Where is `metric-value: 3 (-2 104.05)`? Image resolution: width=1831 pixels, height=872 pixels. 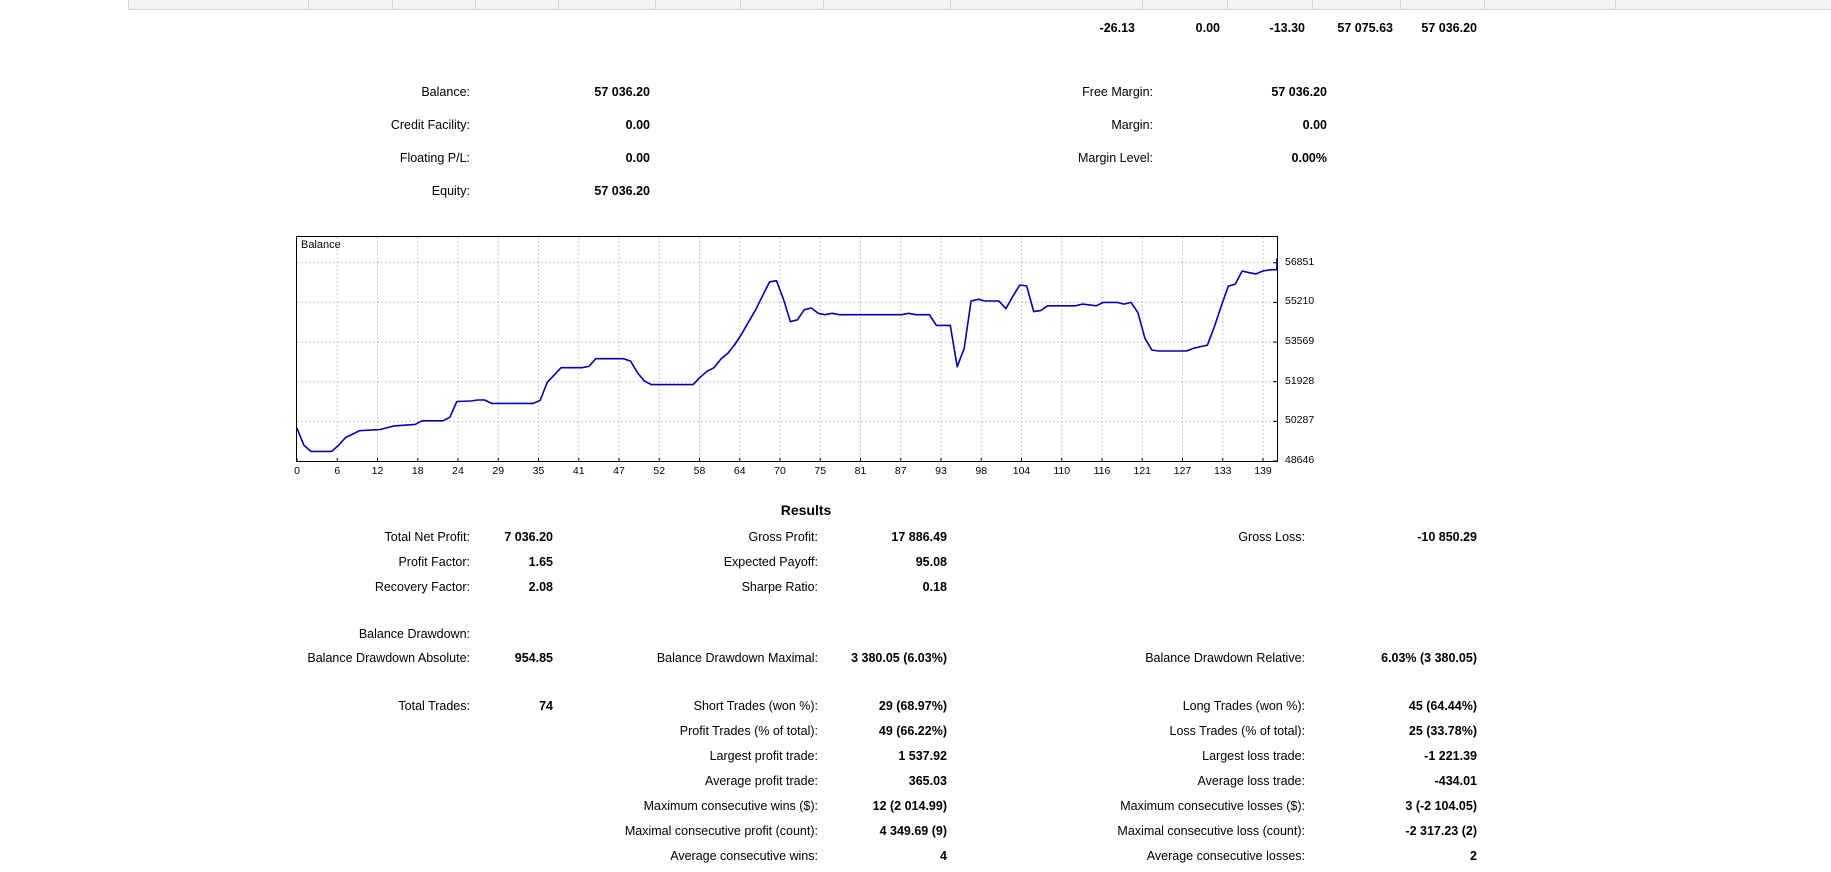
metric-value: 3 (-2 104.05) is located at coordinates (1441, 806).